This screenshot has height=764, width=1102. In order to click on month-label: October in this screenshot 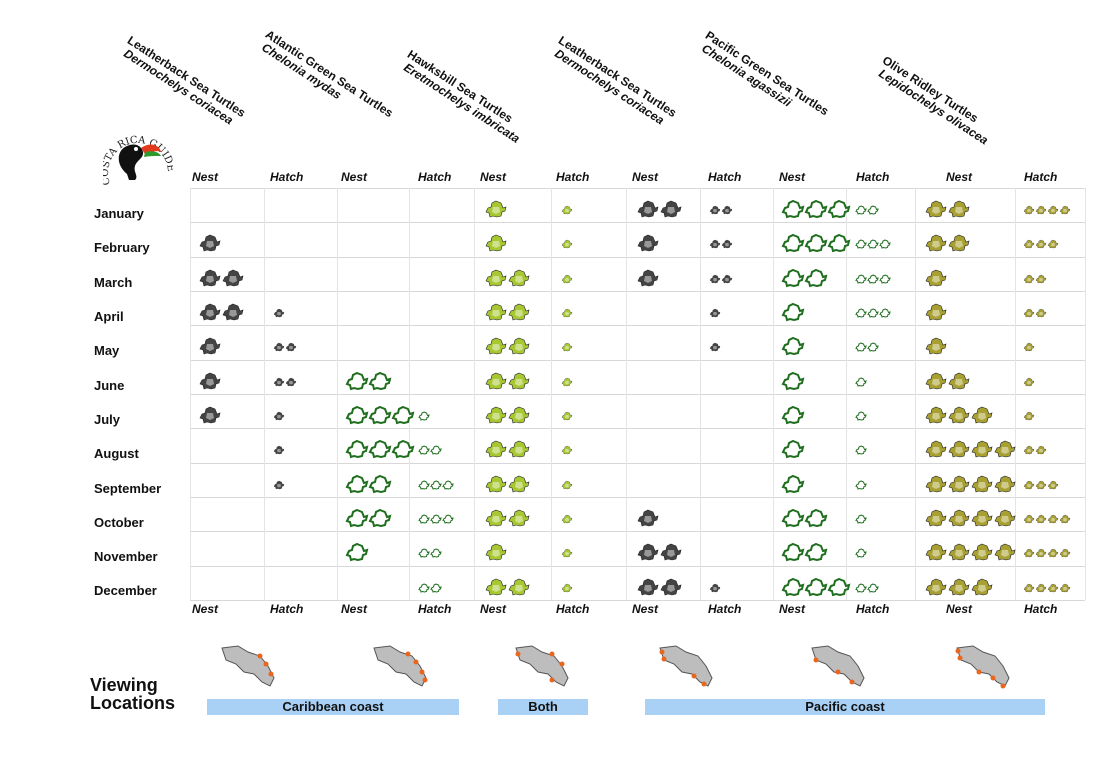, I will do `click(119, 522)`.